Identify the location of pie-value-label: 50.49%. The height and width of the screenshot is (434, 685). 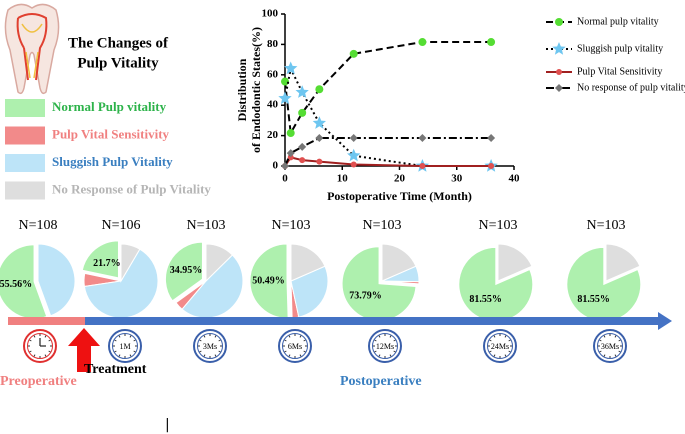
(268, 281).